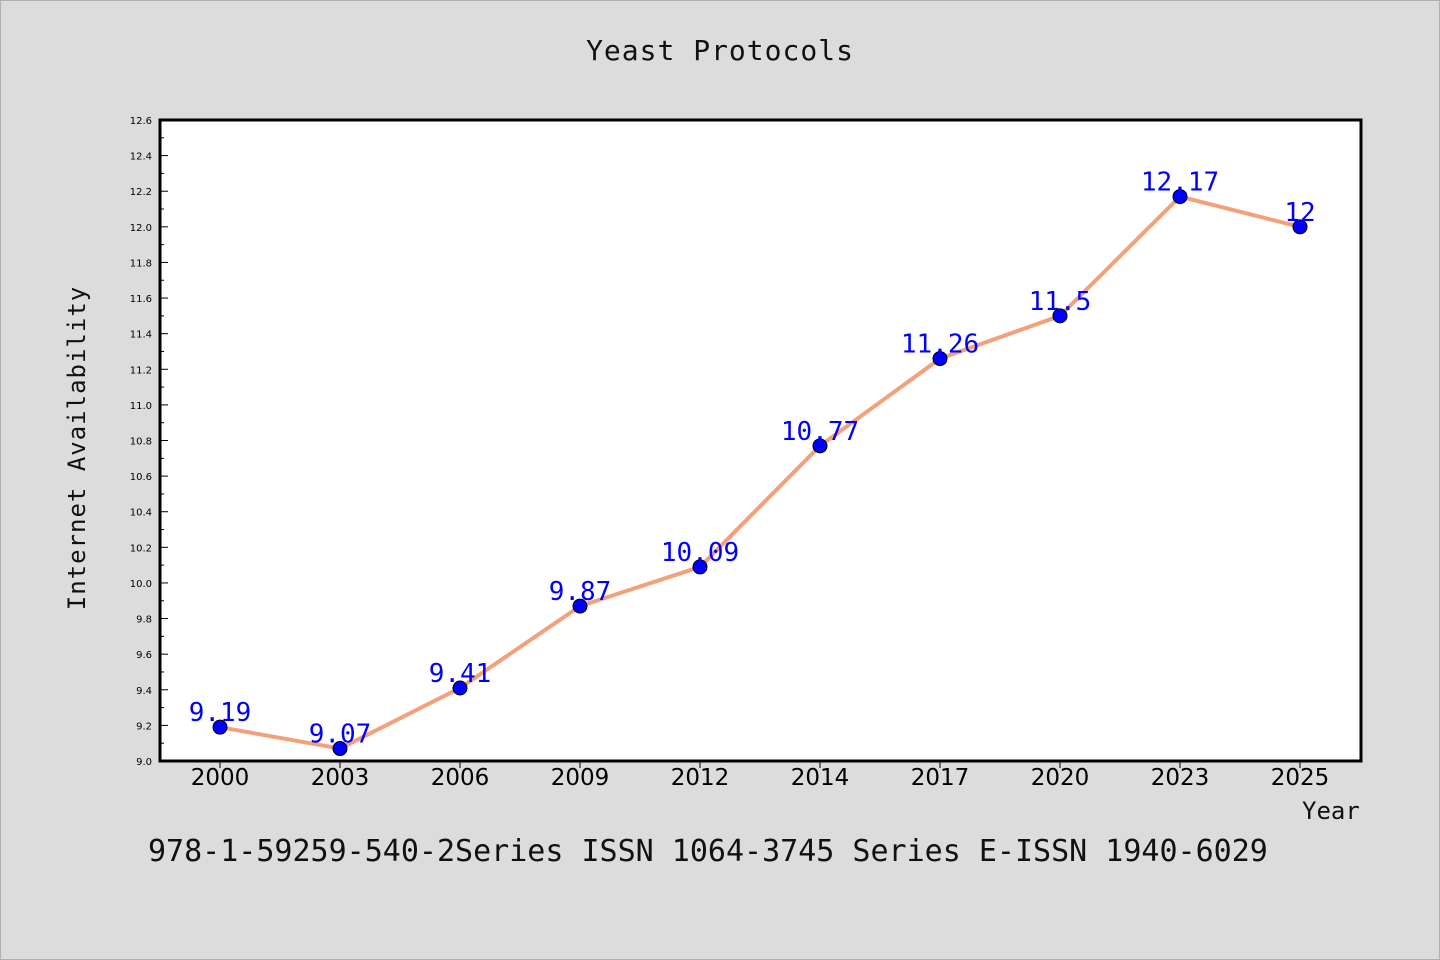 The width and height of the screenshot is (1440, 960). Describe the element at coordinates (720, 50) in the screenshot. I see `chart-title: Yeast Protocols` at that location.